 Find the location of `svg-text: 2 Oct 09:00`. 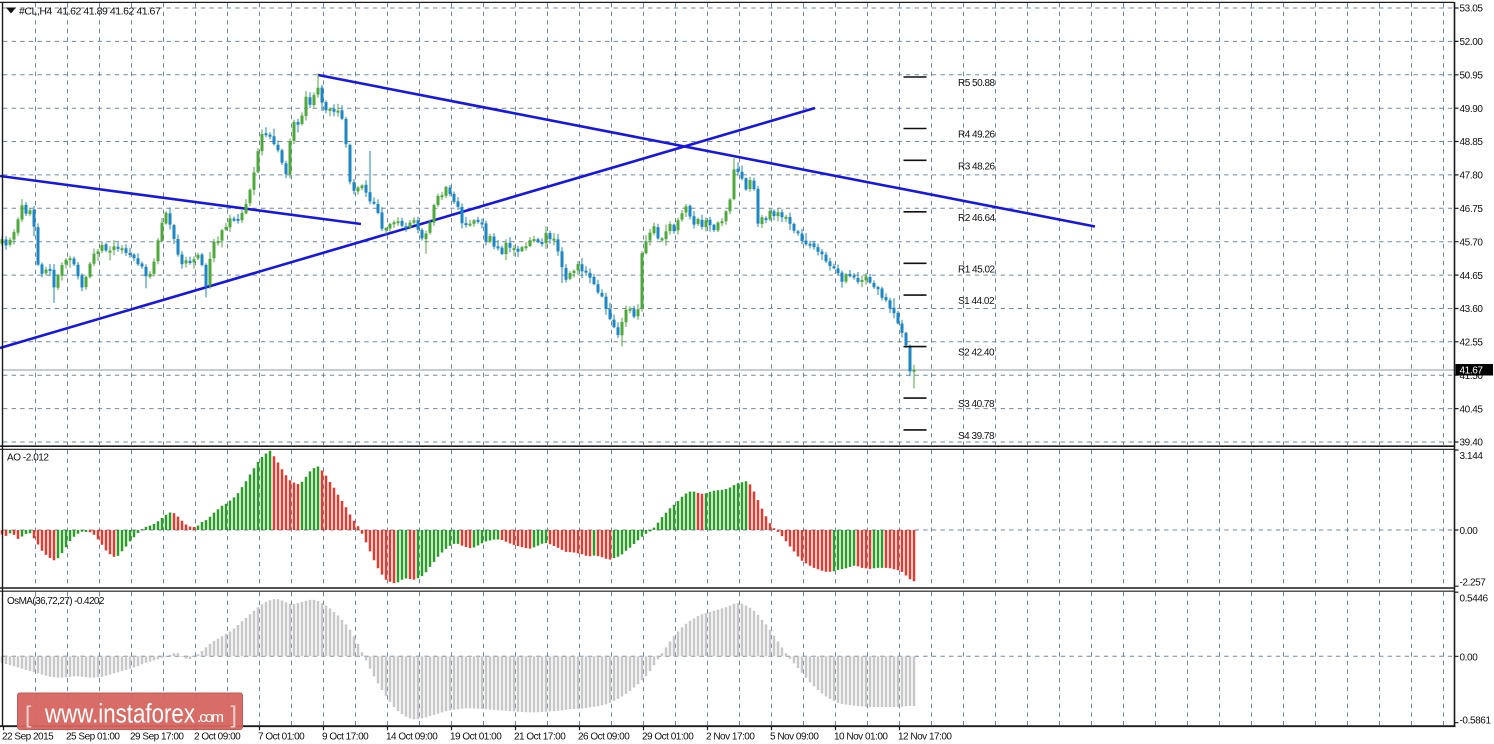

svg-text: 2 Oct 09:00 is located at coordinates (217, 737).